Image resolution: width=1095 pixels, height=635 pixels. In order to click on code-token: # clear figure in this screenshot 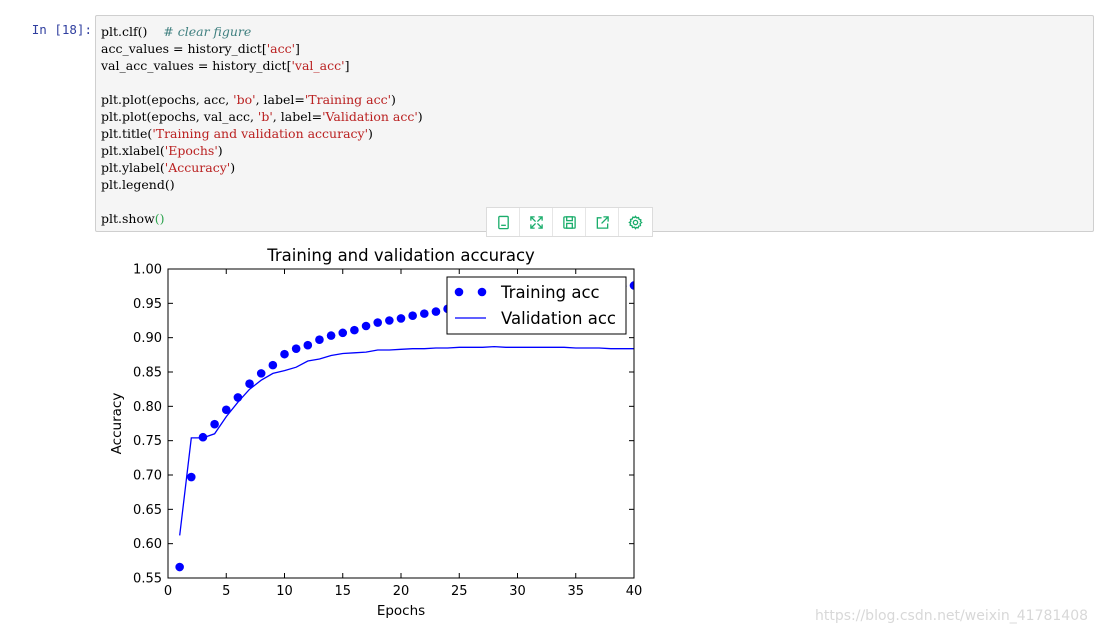, I will do `click(207, 31)`.